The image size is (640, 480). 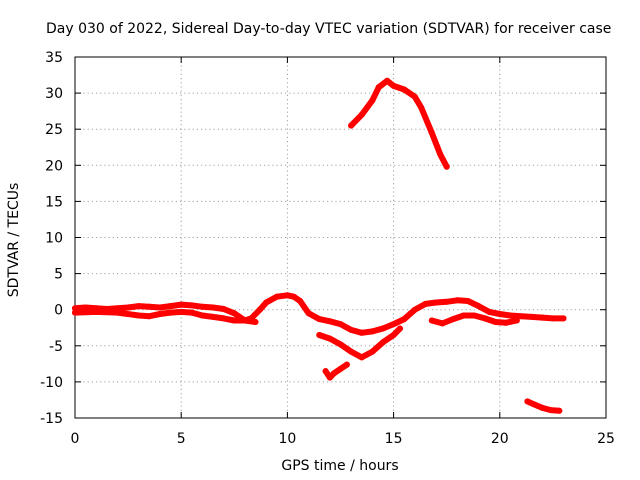 What do you see at coordinates (343, 439) in the screenshot?
I see `x-tick-labels: 0 5 10 15 20 25` at bounding box center [343, 439].